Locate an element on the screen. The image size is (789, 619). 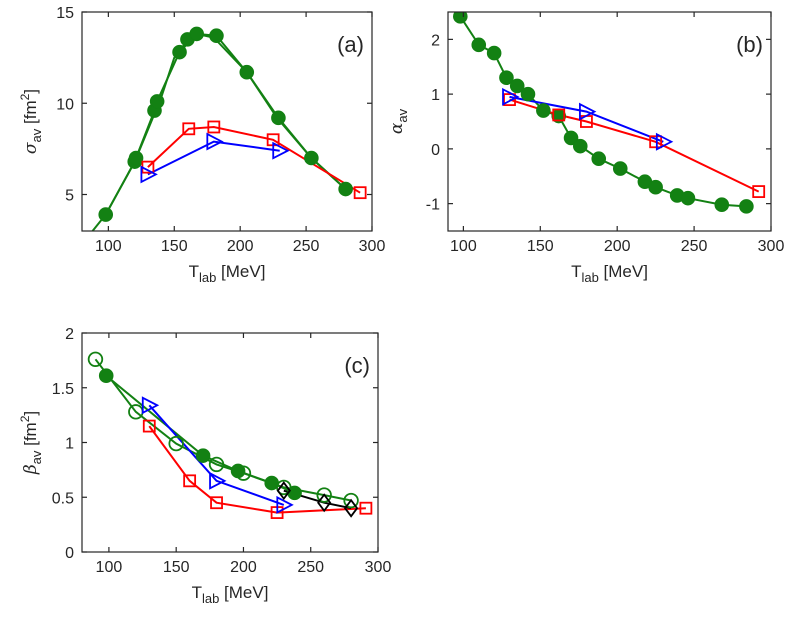
panel-label: (b) is located at coordinates (749, 44).